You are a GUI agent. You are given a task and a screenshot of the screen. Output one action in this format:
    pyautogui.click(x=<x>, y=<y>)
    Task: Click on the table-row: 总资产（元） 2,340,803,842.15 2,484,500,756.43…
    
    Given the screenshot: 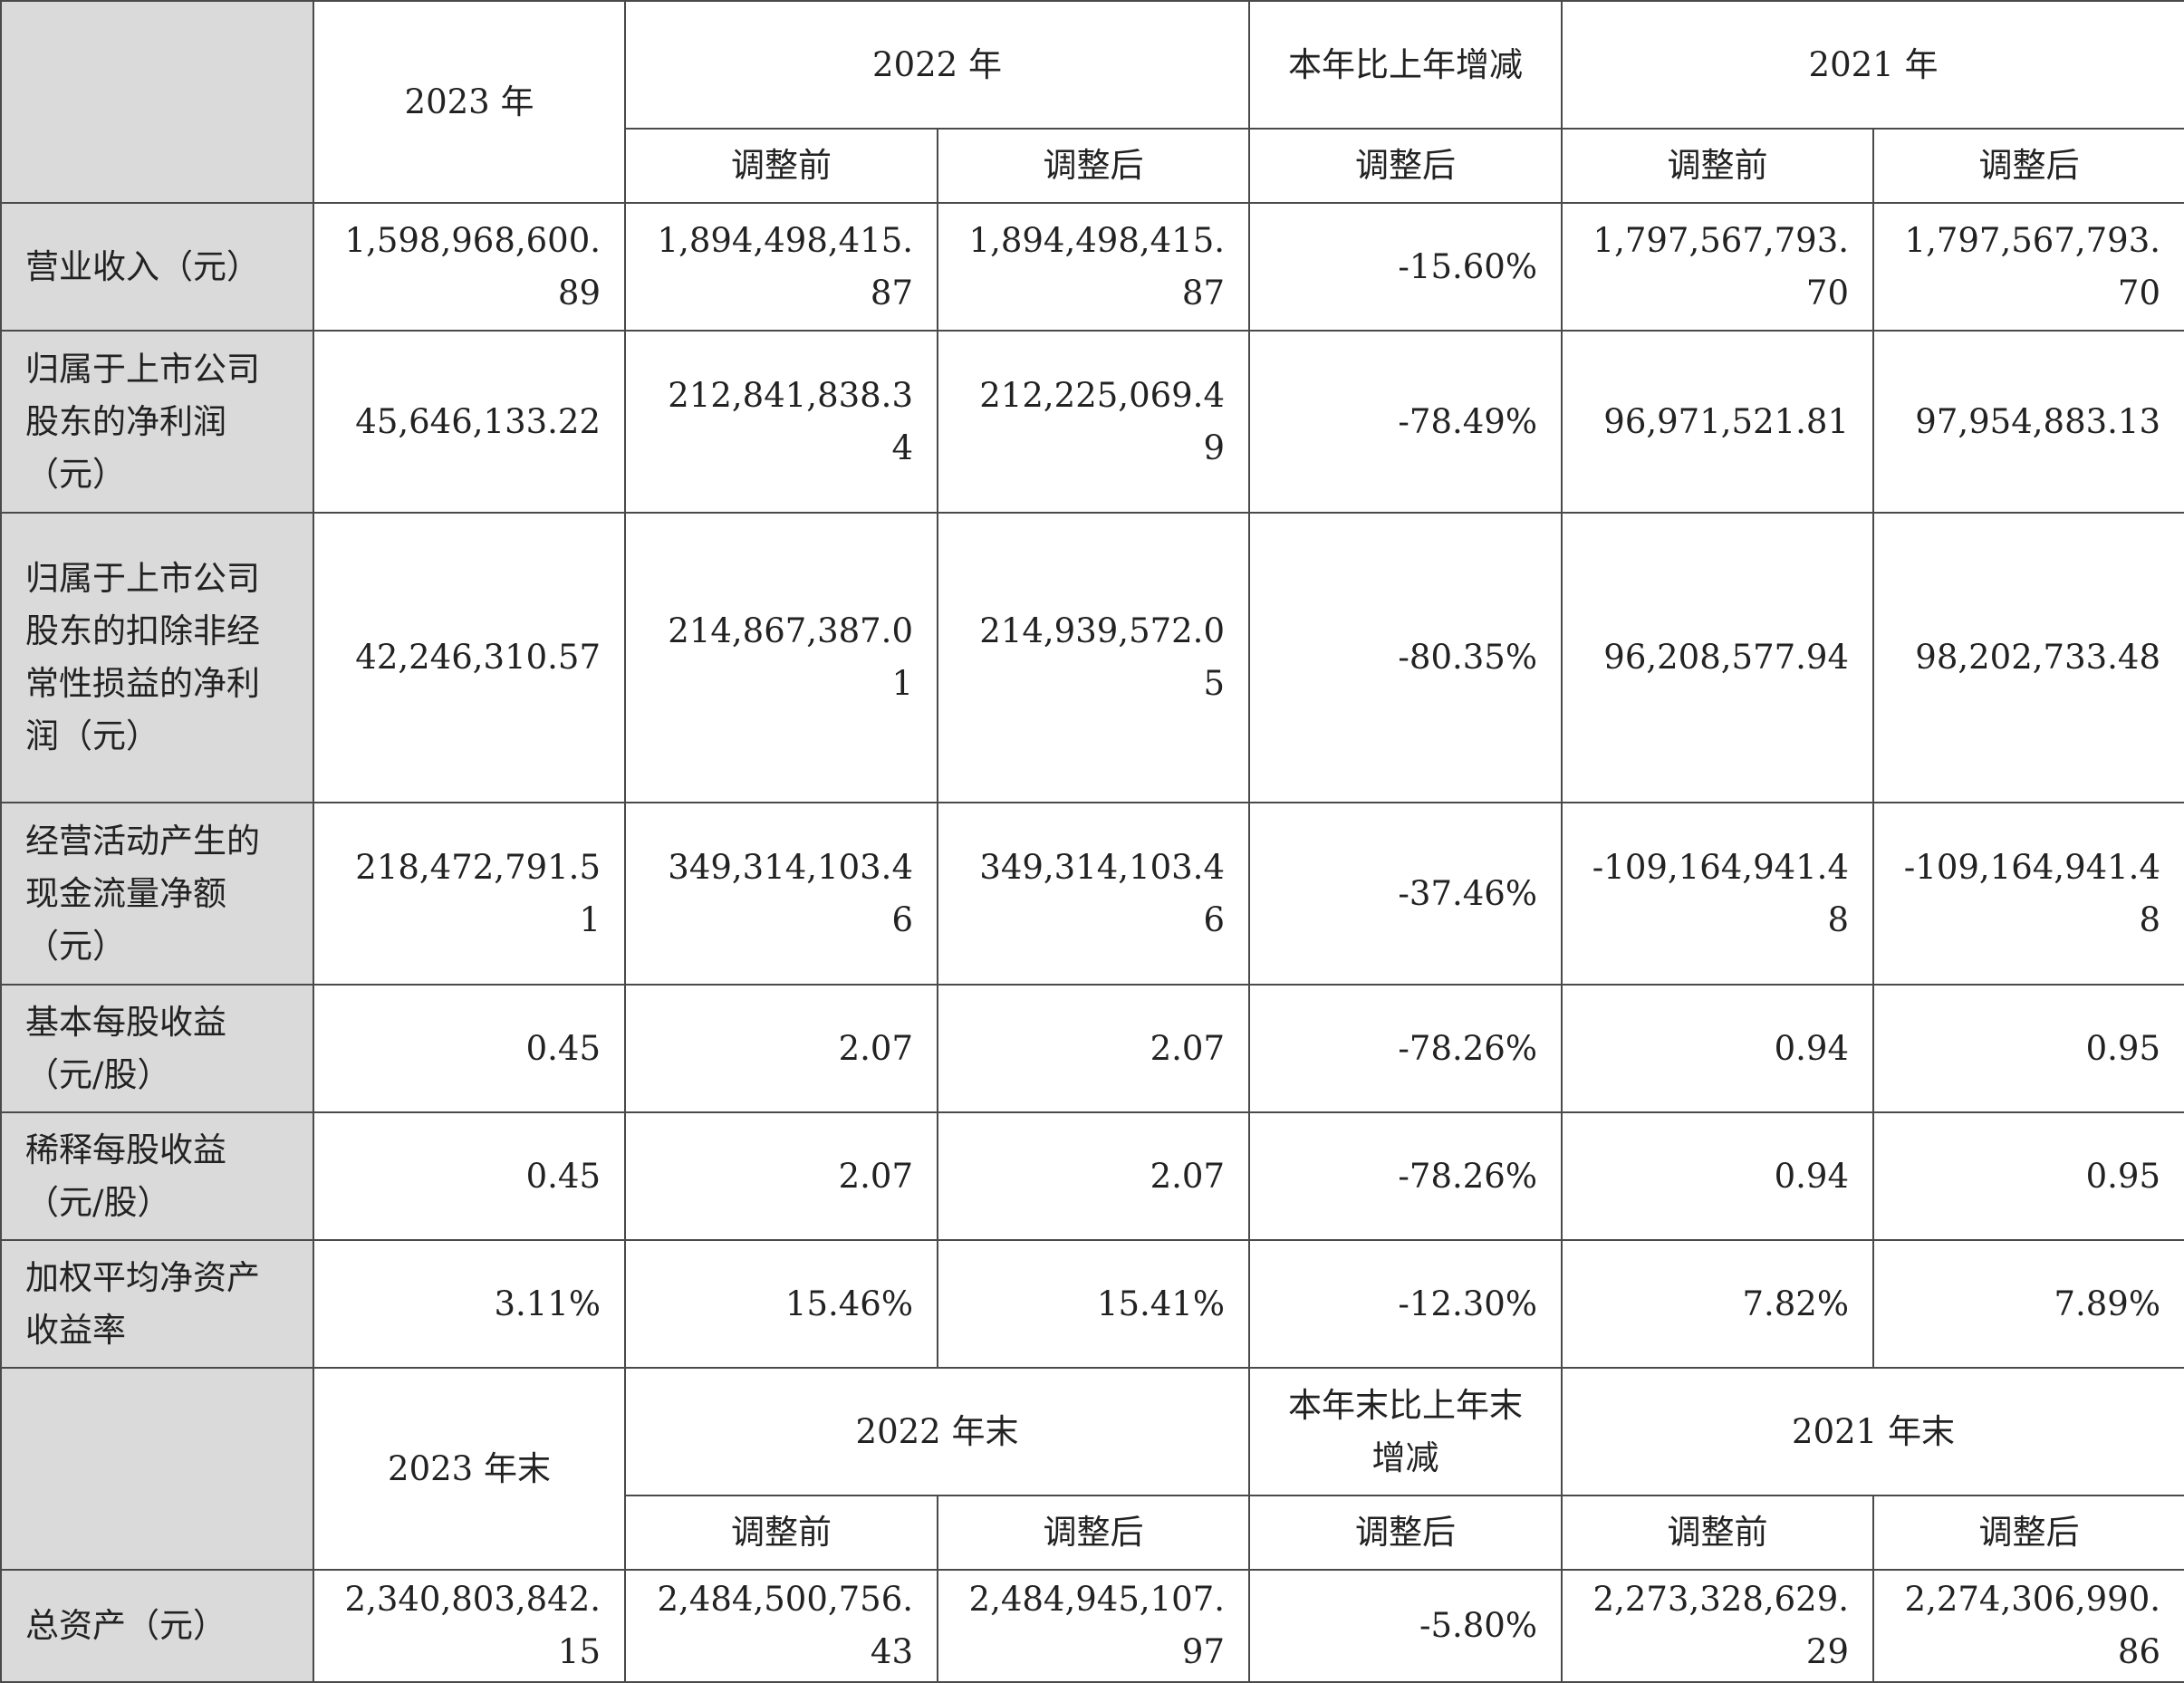 What is the action you would take?
    pyautogui.click(x=1092, y=1626)
    